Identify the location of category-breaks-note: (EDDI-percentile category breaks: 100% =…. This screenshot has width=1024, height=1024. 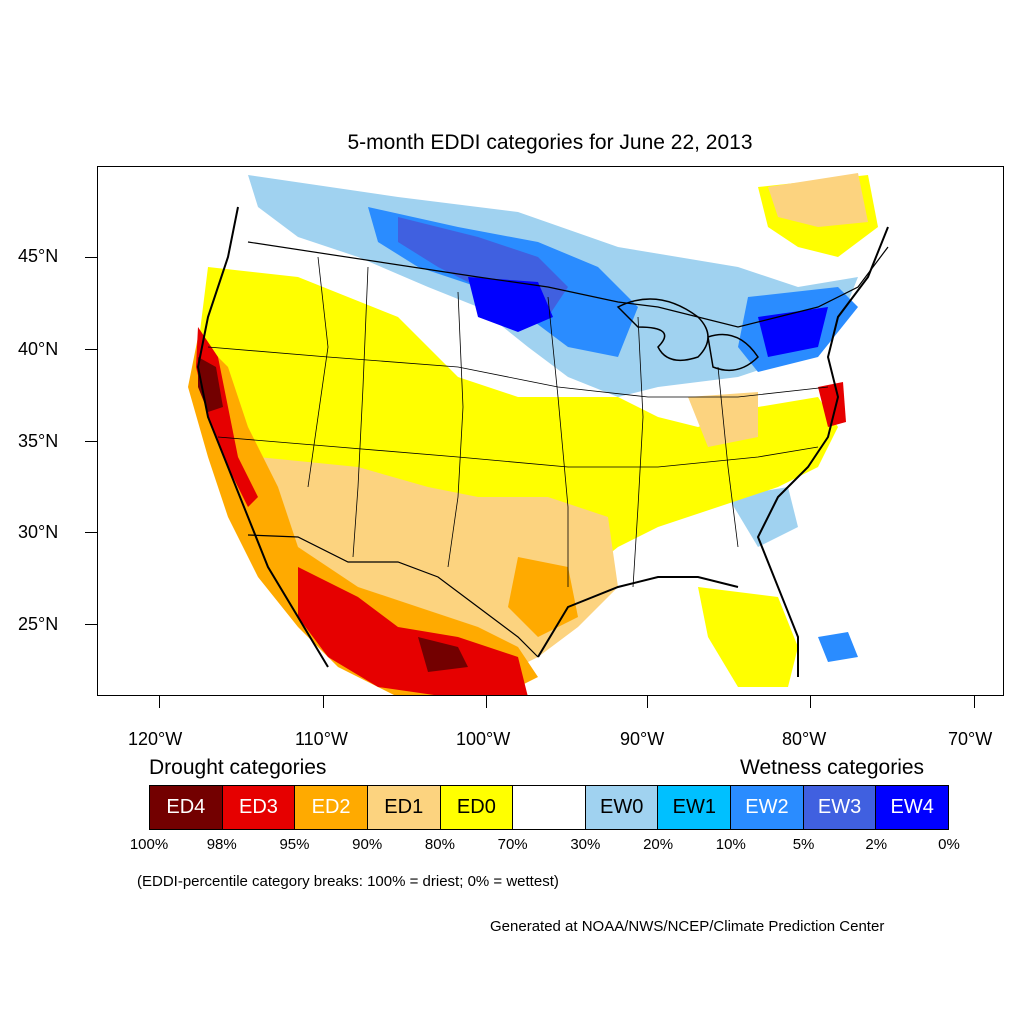
(348, 881).